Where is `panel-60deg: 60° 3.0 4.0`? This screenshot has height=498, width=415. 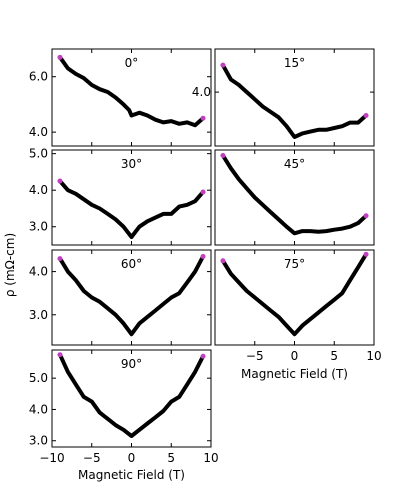
panel-60deg: 60° 3.0 4.0 is located at coordinates (120, 297).